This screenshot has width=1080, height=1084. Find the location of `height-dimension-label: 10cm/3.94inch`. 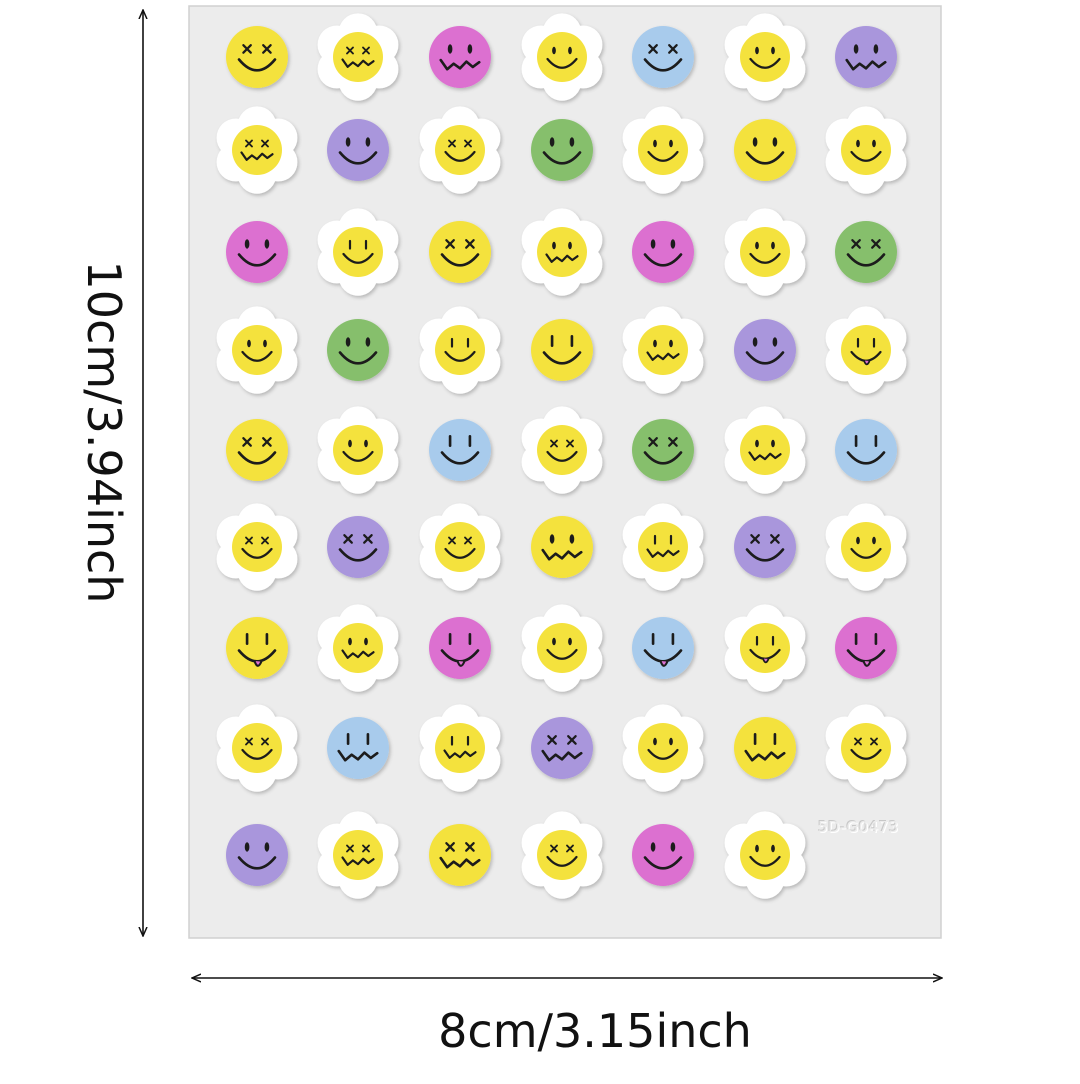

height-dimension-label: 10cm/3.94inch is located at coordinates (104, 432).